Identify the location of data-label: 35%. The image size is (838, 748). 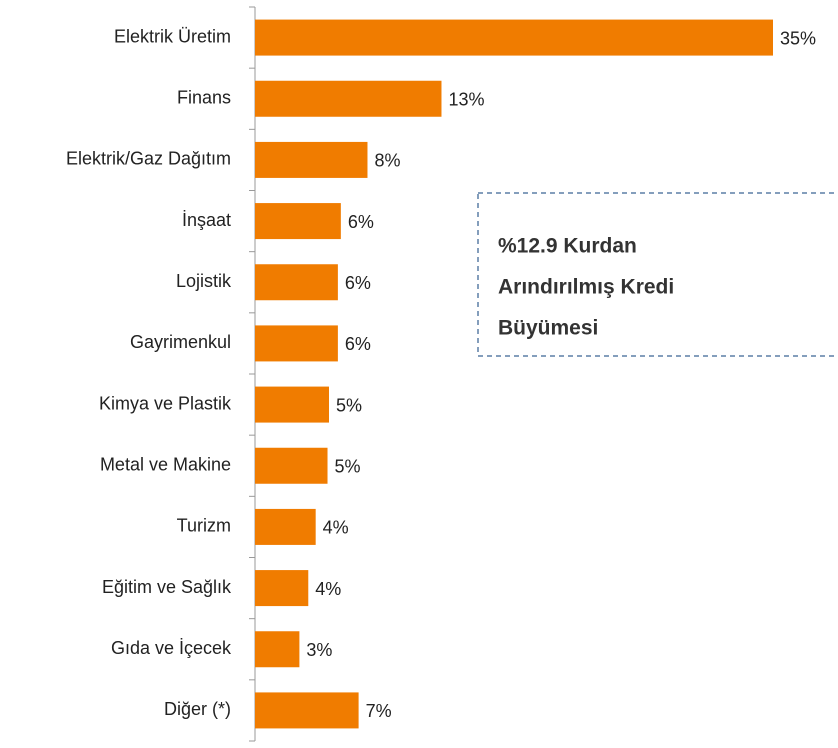
(798, 38).